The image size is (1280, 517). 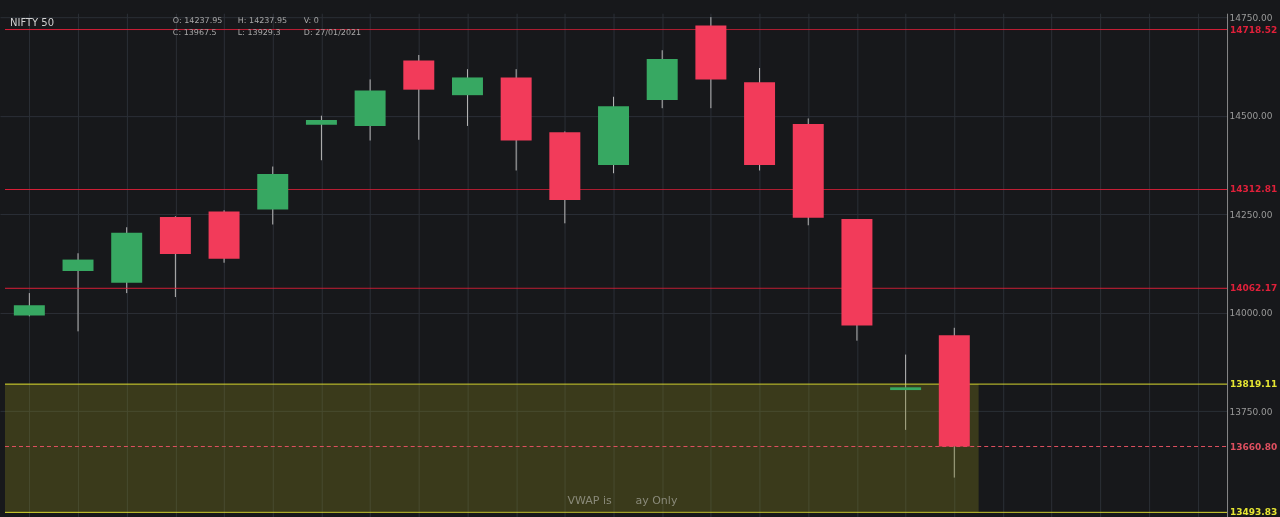 I want to click on annotation: O: 14237.95, so click(x=197, y=21).